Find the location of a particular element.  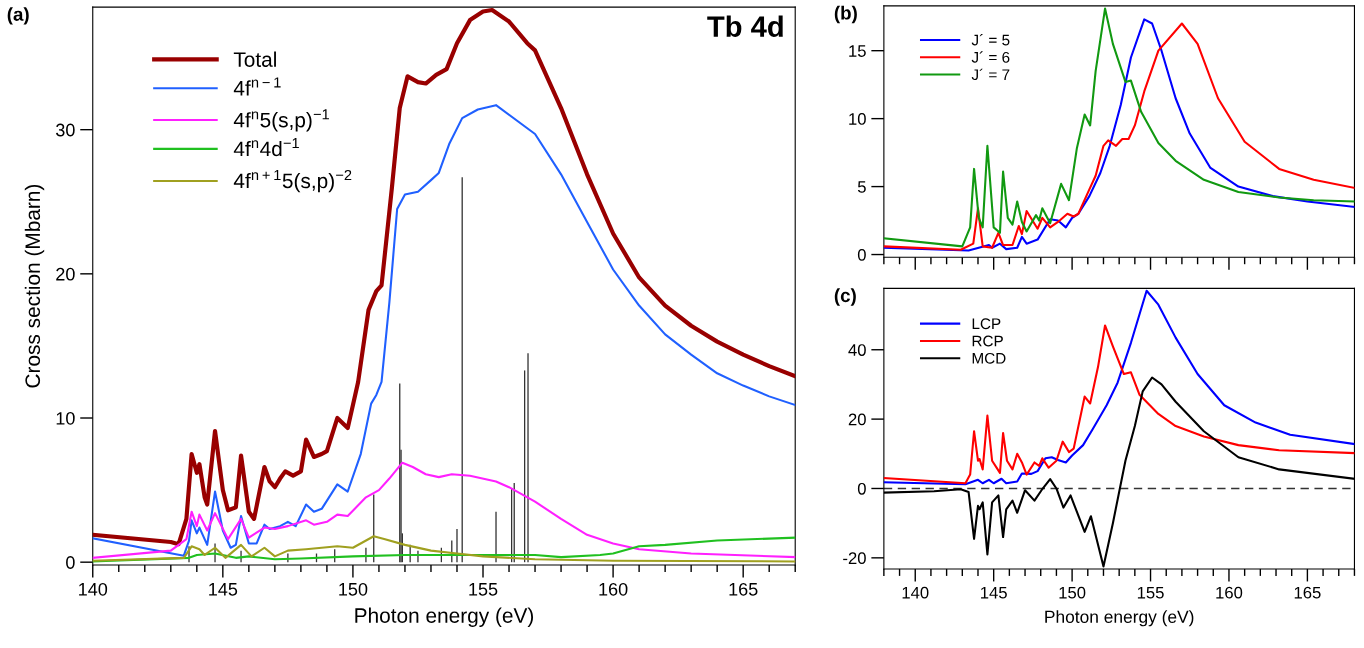

legend-label: RCP is located at coordinates (987, 341).